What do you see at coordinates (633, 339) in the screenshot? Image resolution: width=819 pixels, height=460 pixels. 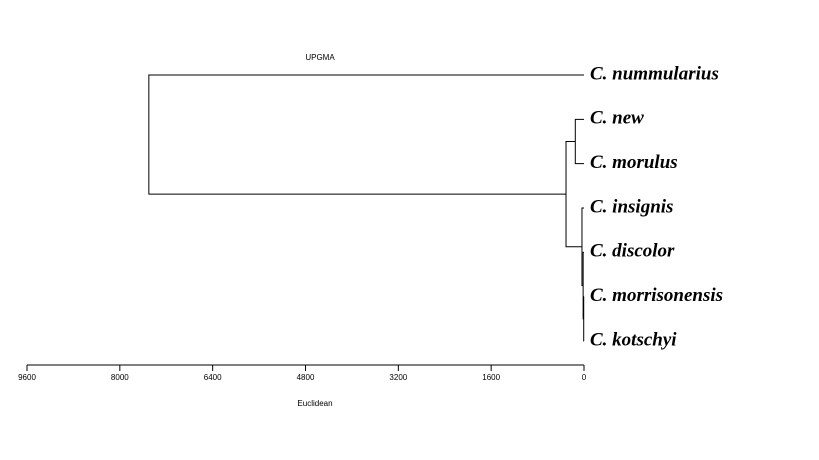 I see `leaf-label: C. kotschyi` at bounding box center [633, 339].